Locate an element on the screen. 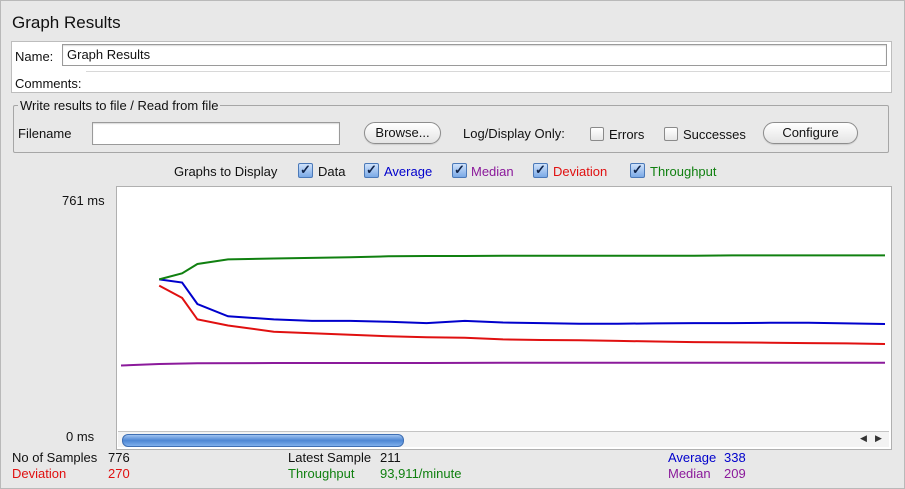  deviation-stat-value: 270 is located at coordinates (119, 473).